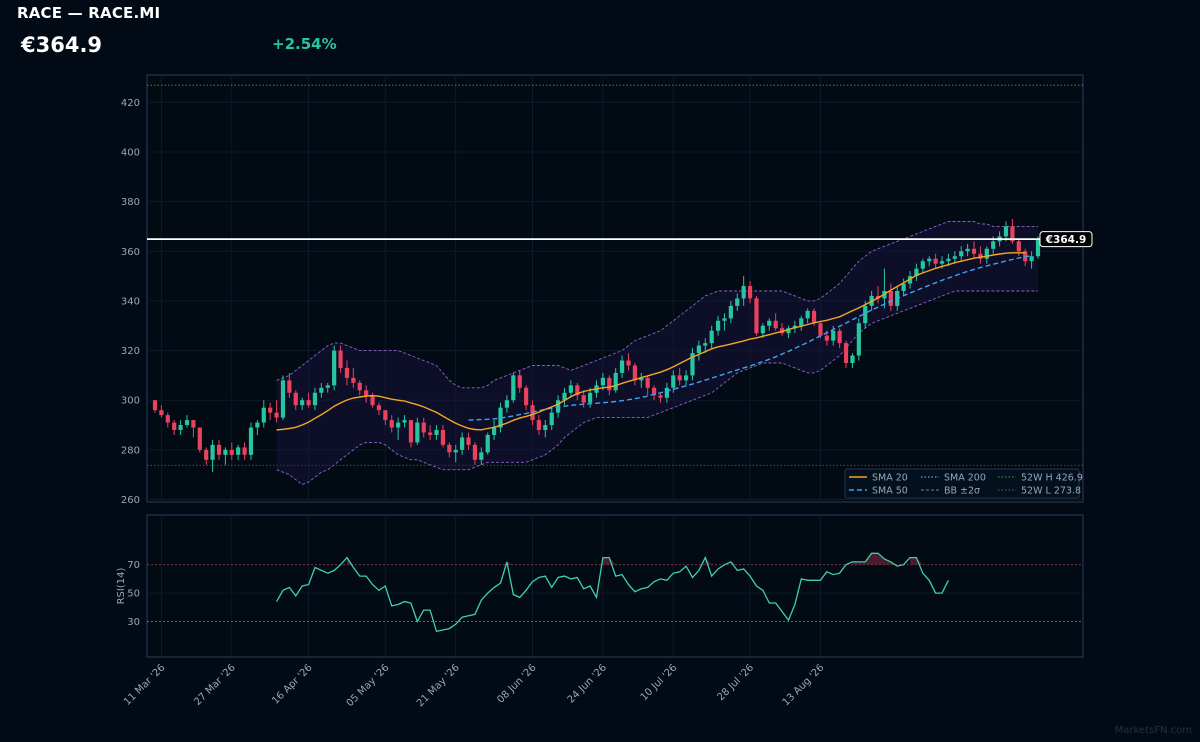  What do you see at coordinates (130, 202) in the screenshot?
I see `price-tick-label: 380` at bounding box center [130, 202].